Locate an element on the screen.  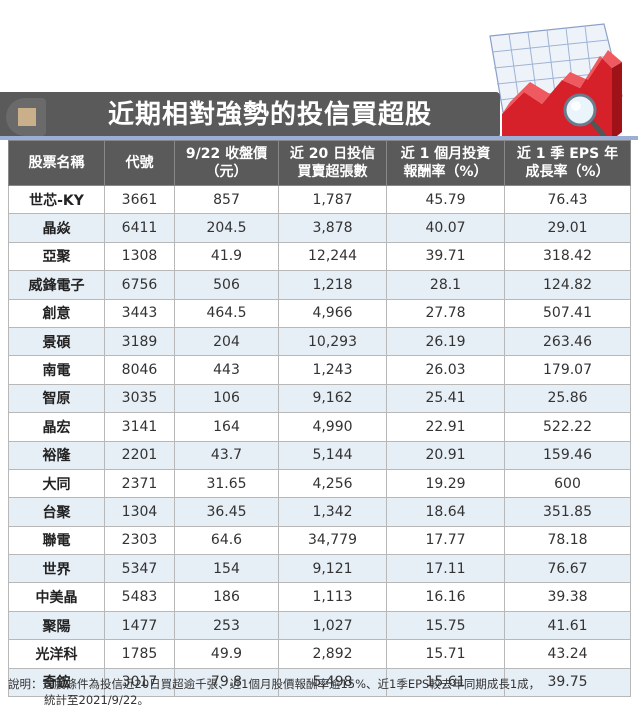
table-row: 裕隆 2201 43.7 5,144 20.91 159.46 is located at coordinates (319, 455).